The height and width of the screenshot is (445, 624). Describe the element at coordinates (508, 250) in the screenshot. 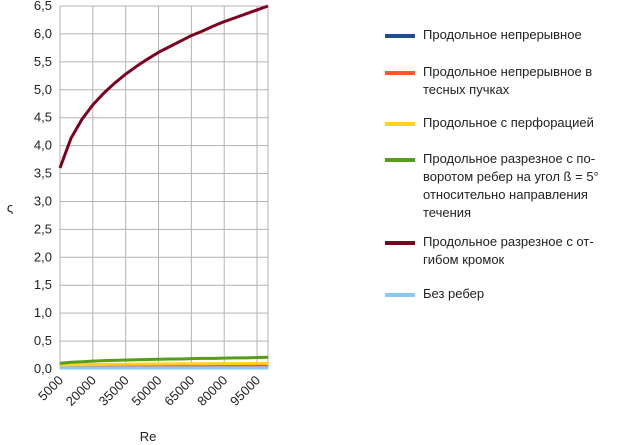

I see `legend-label: Продольное разрезное с от-гибом кромок` at that location.